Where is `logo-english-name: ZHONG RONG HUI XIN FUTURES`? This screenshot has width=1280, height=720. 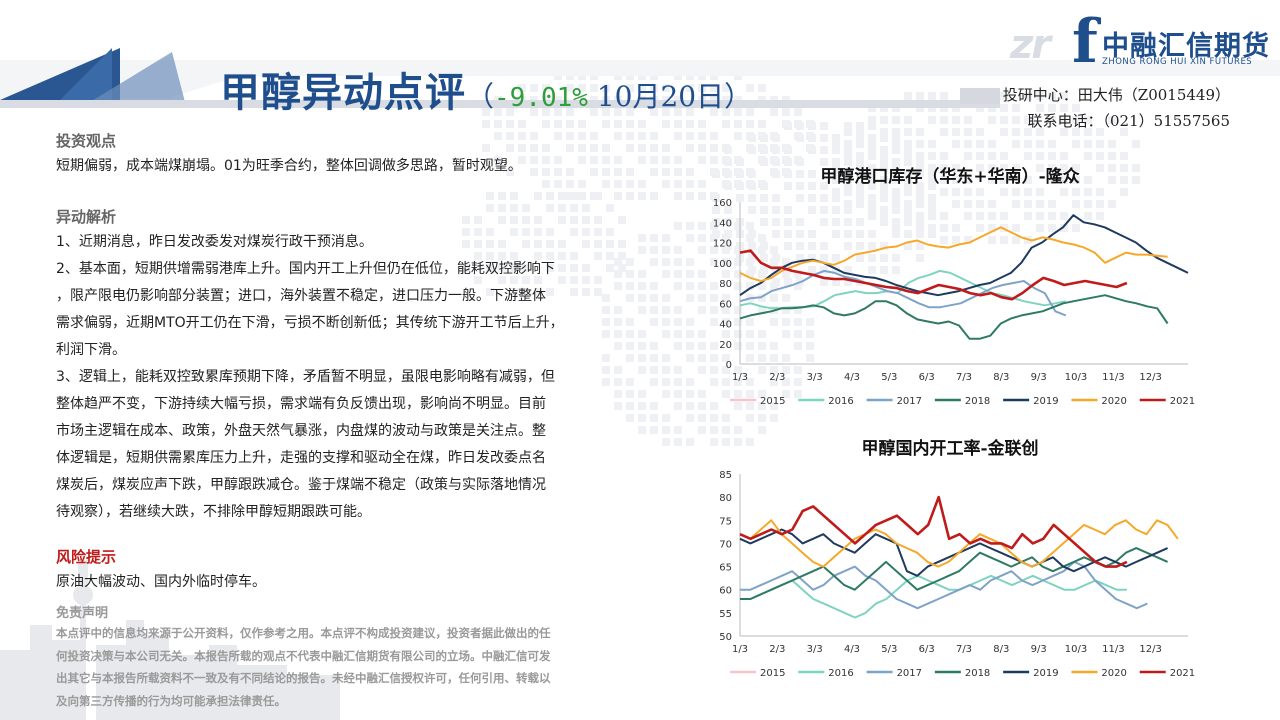 logo-english-name: ZHONG RONG HUI XIN FUTURES is located at coordinates (1177, 62).